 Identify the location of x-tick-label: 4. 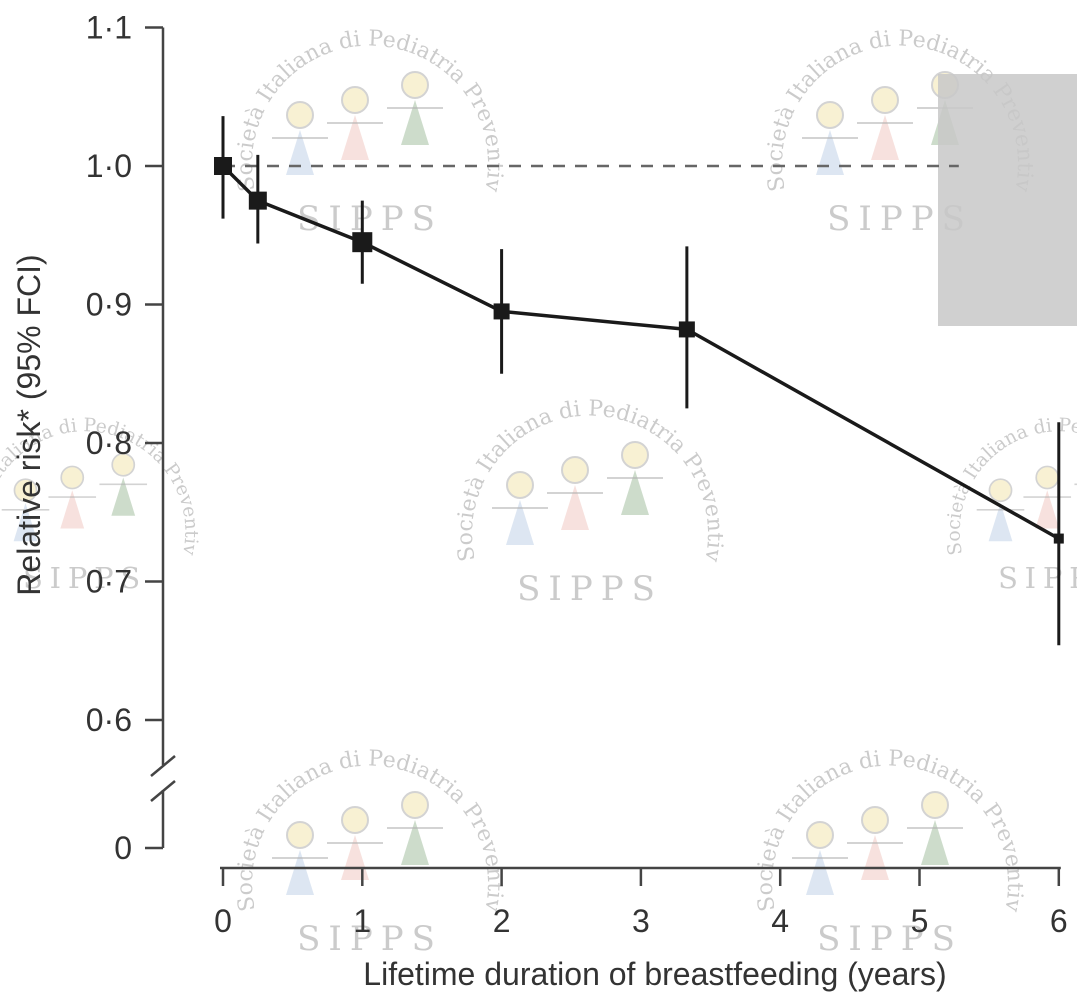
(780, 921).